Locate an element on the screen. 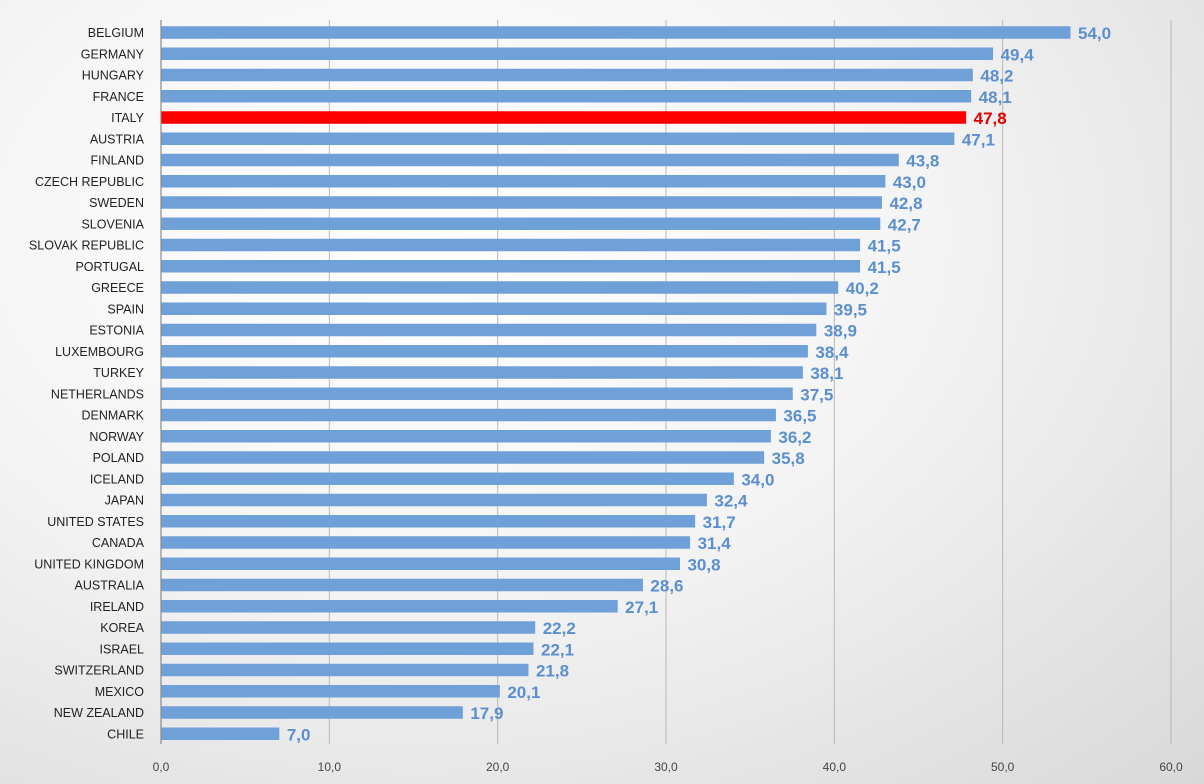 The width and height of the screenshot is (1204, 784). bar-denmark is located at coordinates (468, 415).